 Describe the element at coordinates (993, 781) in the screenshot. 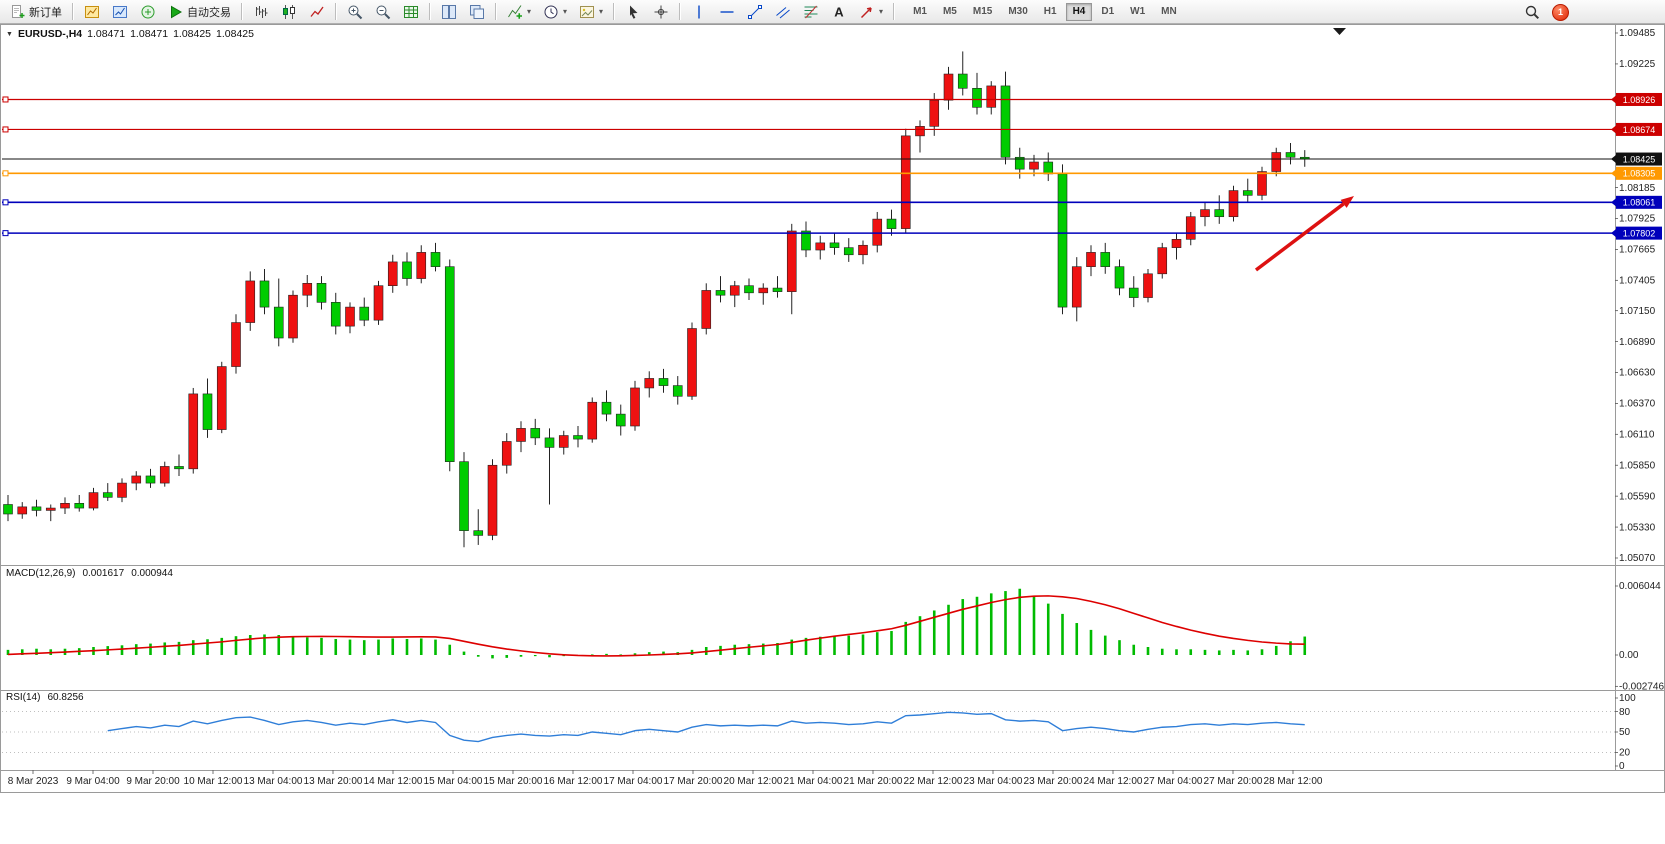

I see `svg-text: 23 Mar 04:00` at that location.